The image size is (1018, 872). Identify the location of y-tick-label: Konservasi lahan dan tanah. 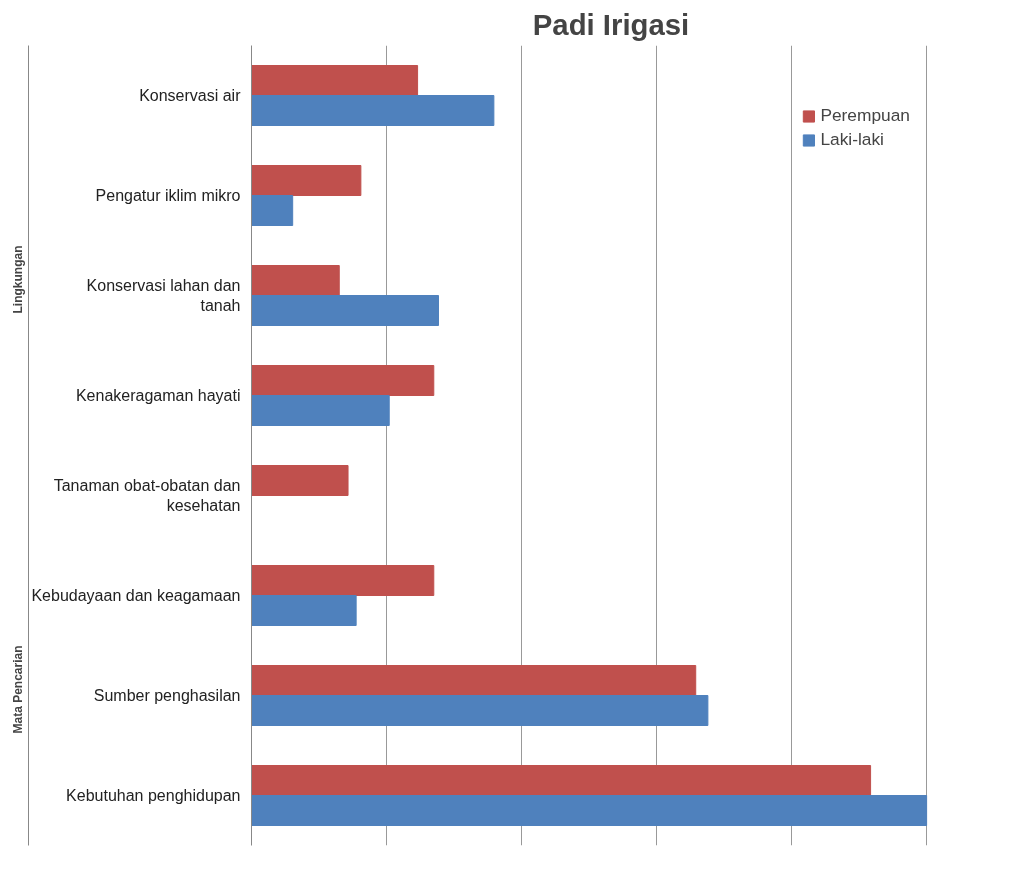
(163, 295).